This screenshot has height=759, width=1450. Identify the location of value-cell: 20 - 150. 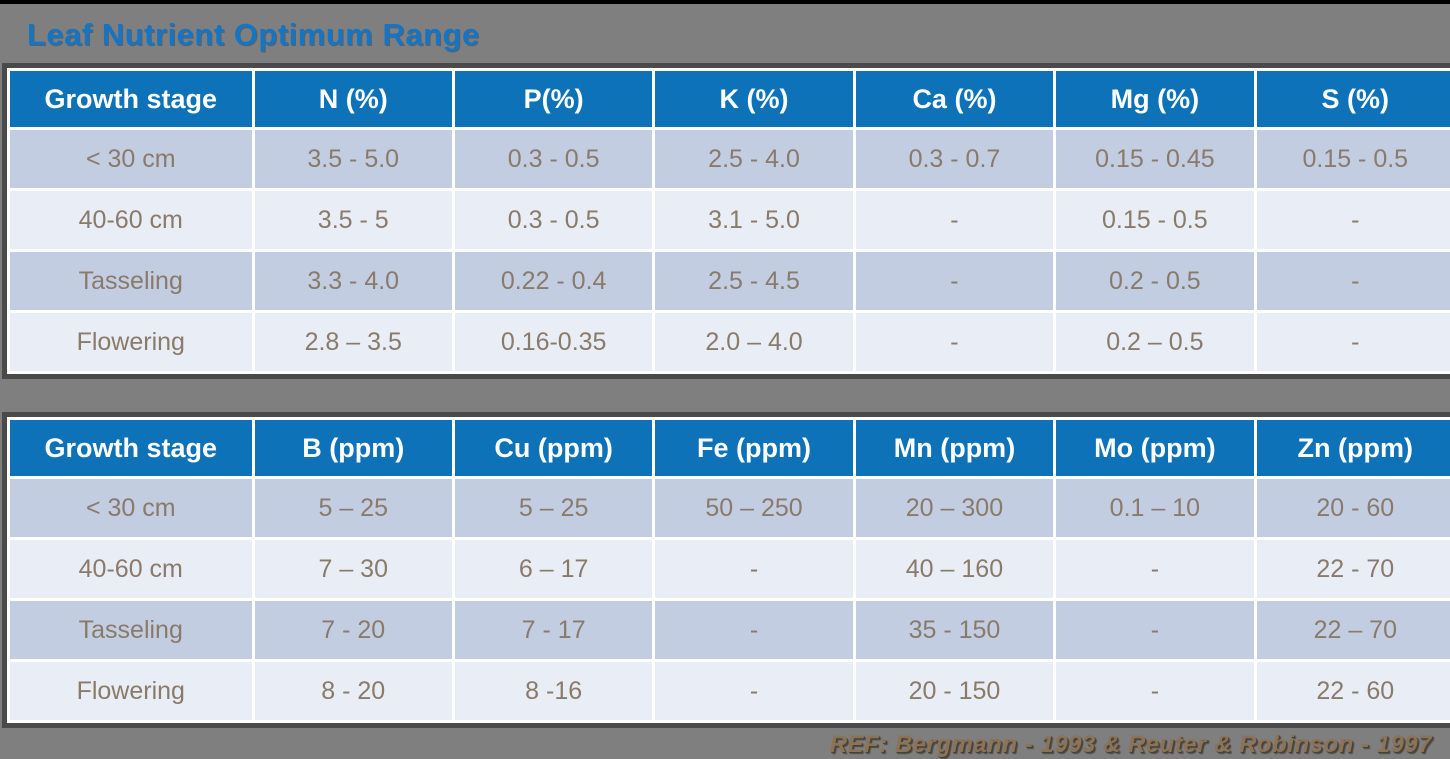
(954, 691).